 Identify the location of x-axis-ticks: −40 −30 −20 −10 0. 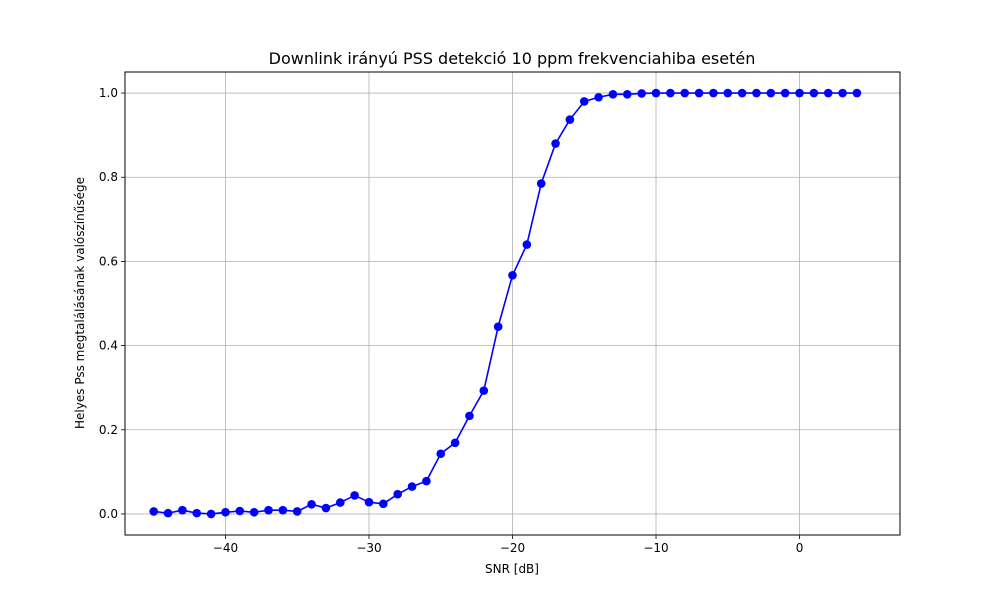
(508, 545).